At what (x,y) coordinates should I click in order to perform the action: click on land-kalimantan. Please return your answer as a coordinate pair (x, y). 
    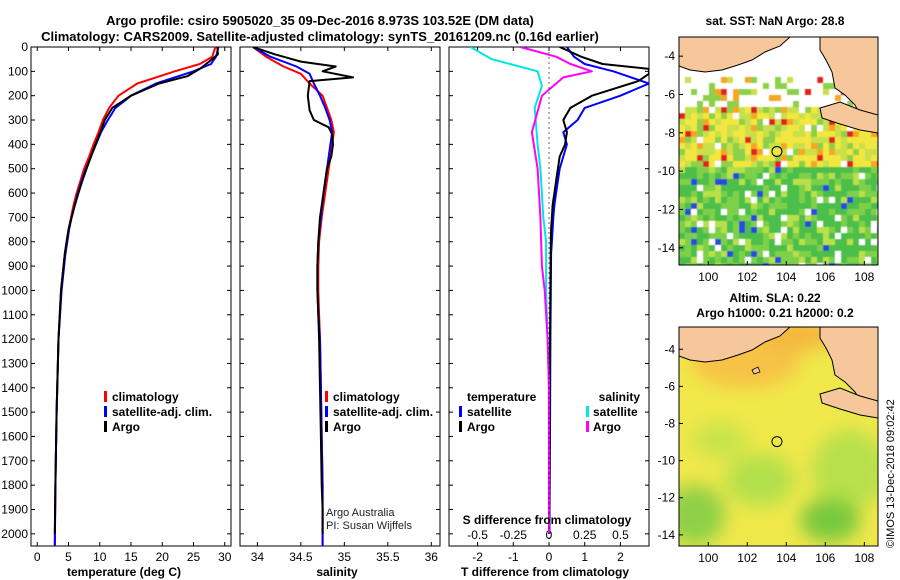
    Looking at the image, I should click on (848, 370).